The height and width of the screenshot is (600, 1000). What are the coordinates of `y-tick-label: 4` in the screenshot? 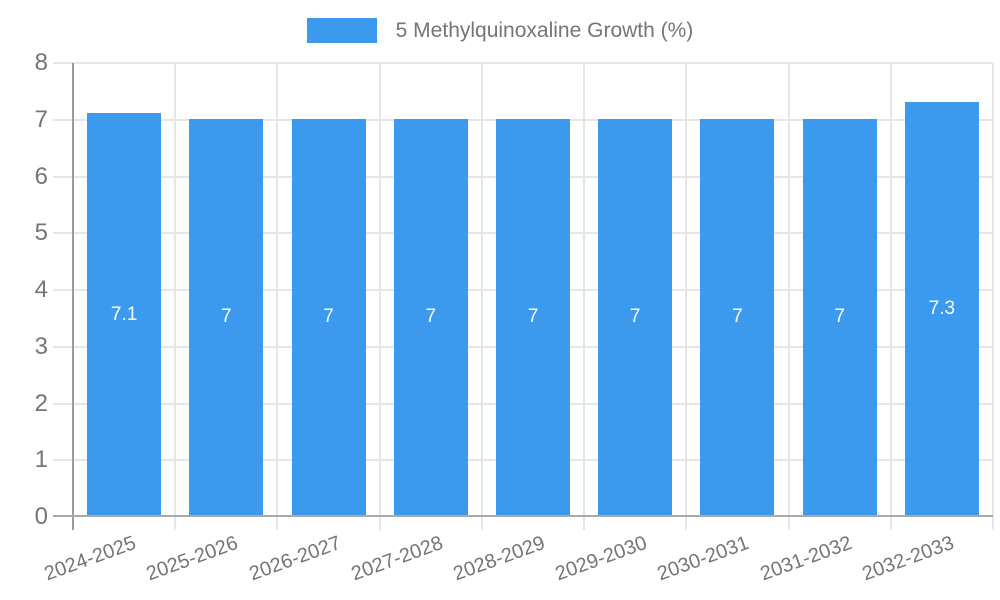 It's located at (41, 289).